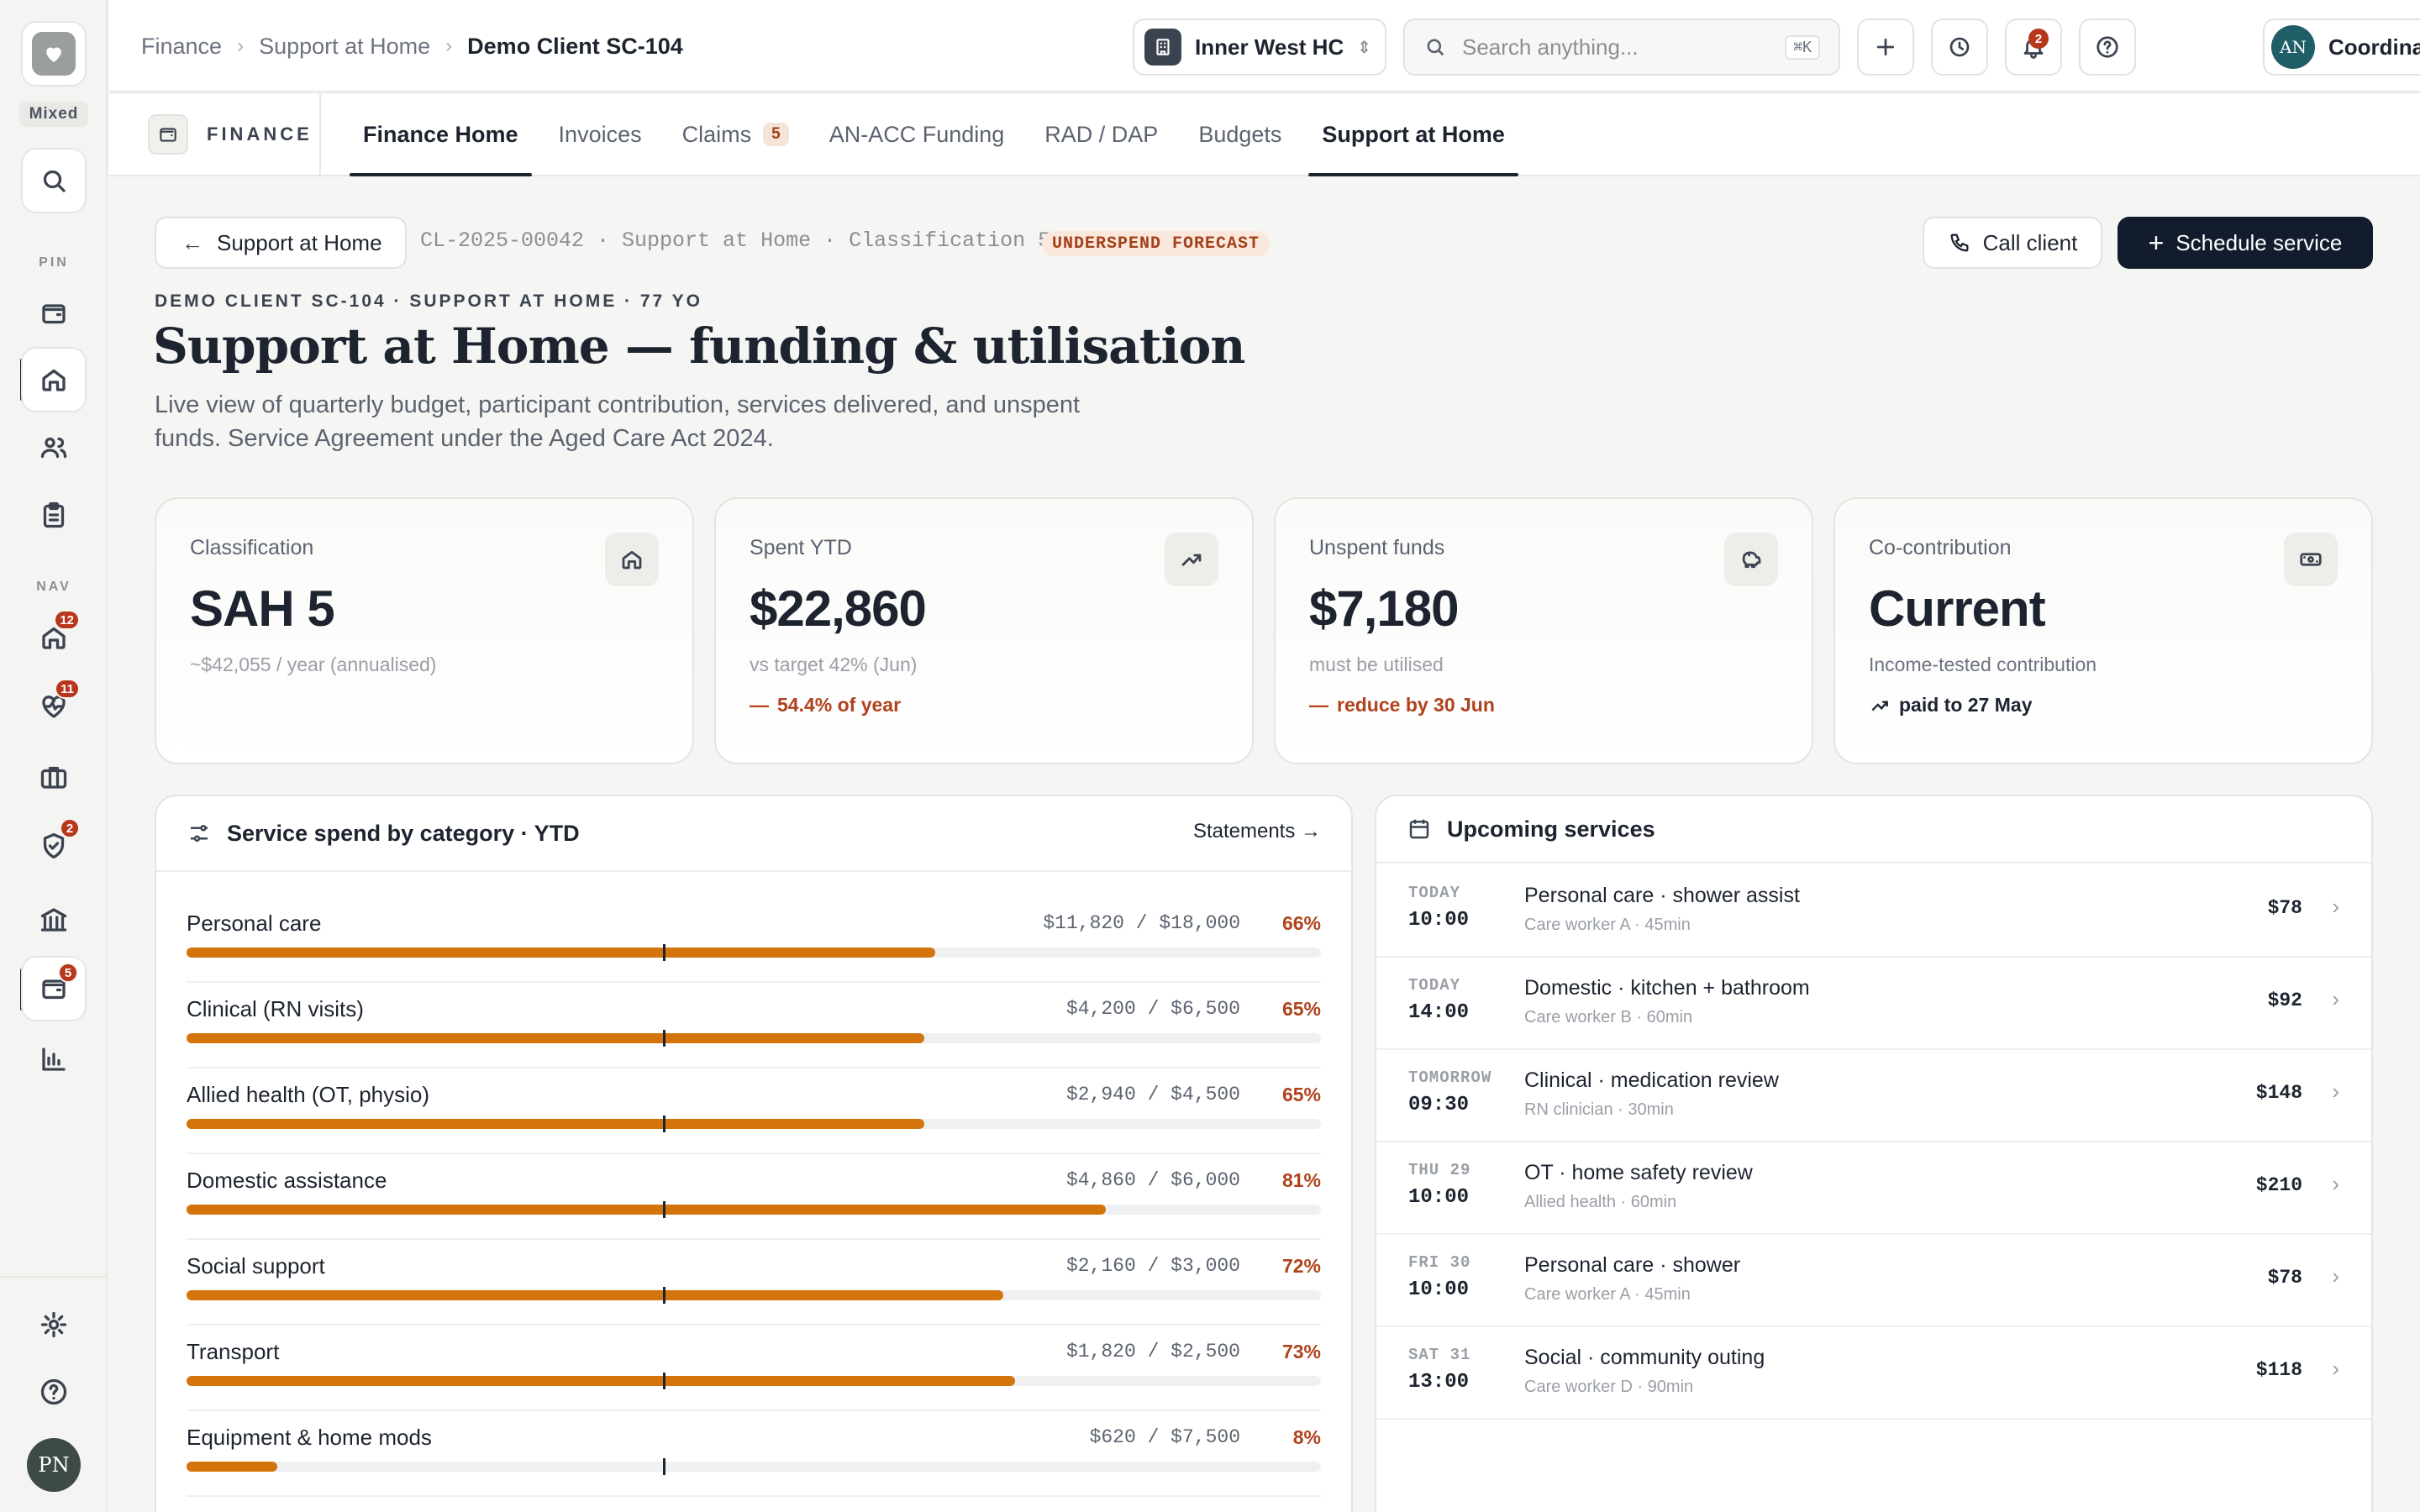  I want to click on statements-link: Statements →, so click(1256, 831).